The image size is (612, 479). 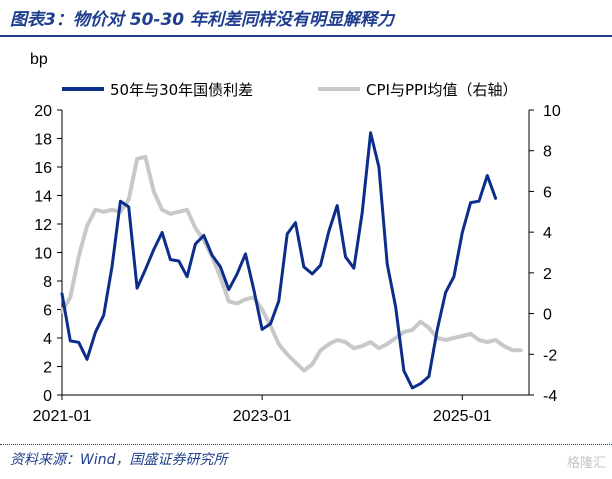 I want to click on x-tick-label: 2021-01, so click(x=62, y=416).